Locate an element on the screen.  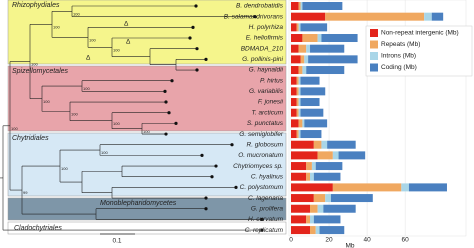
species-label: G. semiglobifer is located at coordinates (261, 134).